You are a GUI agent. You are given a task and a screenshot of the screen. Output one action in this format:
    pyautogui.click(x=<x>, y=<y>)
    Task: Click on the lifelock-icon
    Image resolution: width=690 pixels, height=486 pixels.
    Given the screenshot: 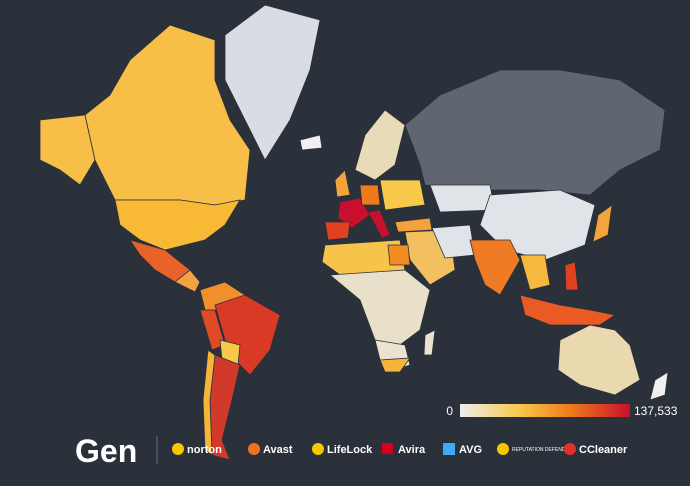 What is the action you would take?
    pyautogui.click(x=318, y=449)
    